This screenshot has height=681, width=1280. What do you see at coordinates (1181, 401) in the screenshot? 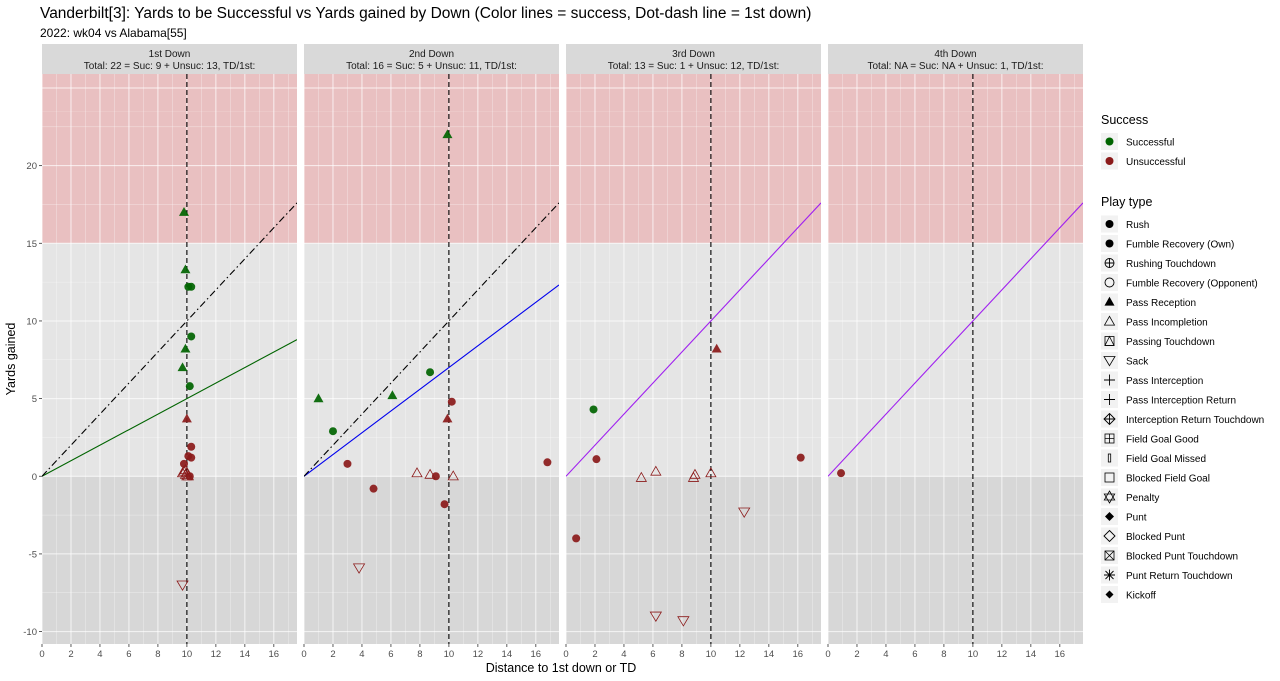
I see `legend-label: Pass Interception Return` at bounding box center [1181, 401].